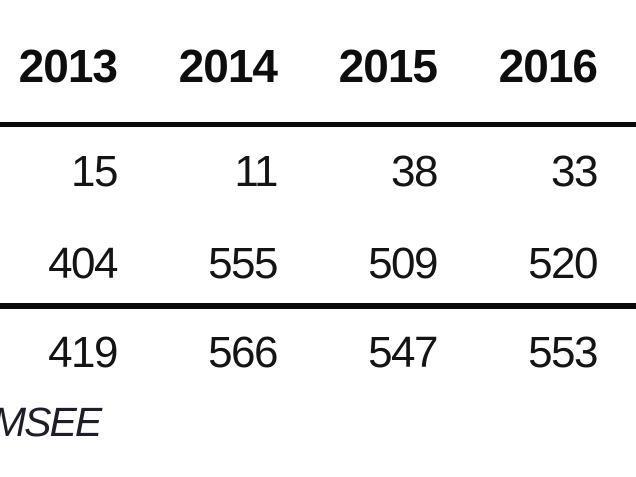 The image size is (636, 477). I want to click on table-cell: 33, so click(574, 171).